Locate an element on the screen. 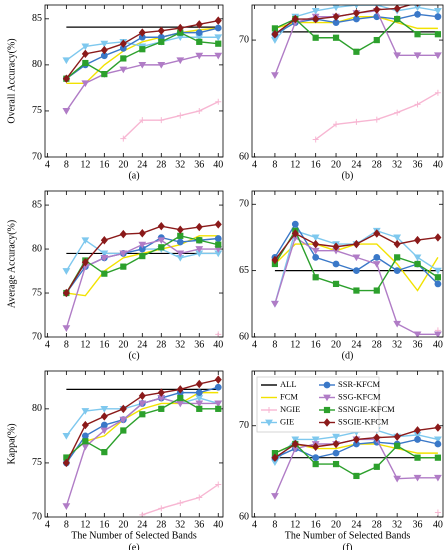  legend-label: SSNGIE-KFCM is located at coordinates (366, 409).